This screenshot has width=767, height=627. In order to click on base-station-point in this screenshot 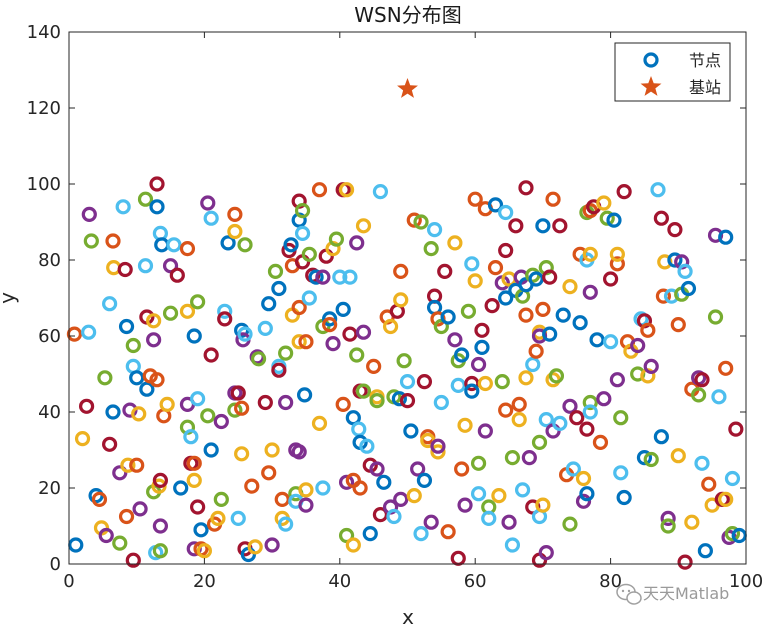, I will do `click(407, 88)`.